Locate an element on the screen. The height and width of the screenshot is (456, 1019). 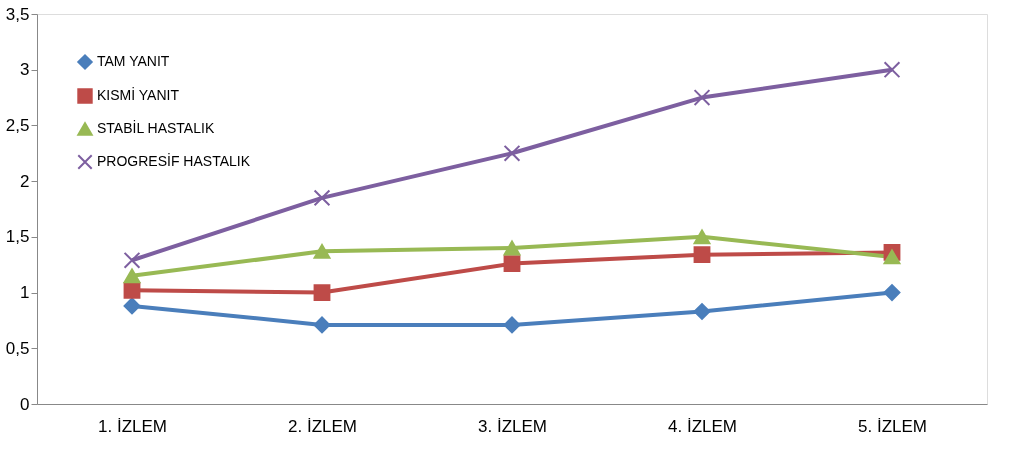
y-tick-label: 3,5 is located at coordinates (17, 14).